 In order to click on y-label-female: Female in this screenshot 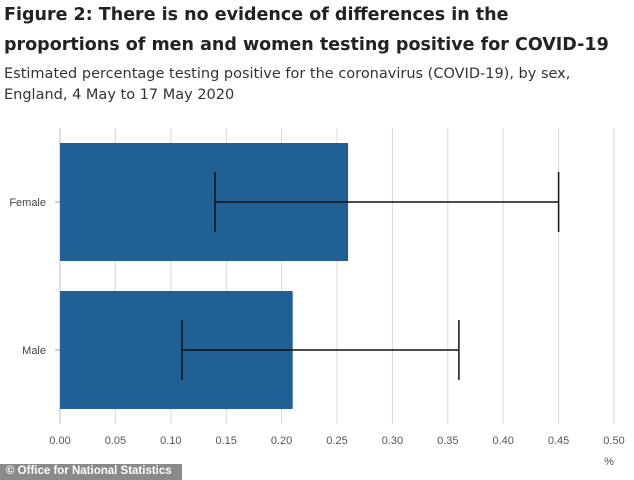, I will do `click(27, 203)`.